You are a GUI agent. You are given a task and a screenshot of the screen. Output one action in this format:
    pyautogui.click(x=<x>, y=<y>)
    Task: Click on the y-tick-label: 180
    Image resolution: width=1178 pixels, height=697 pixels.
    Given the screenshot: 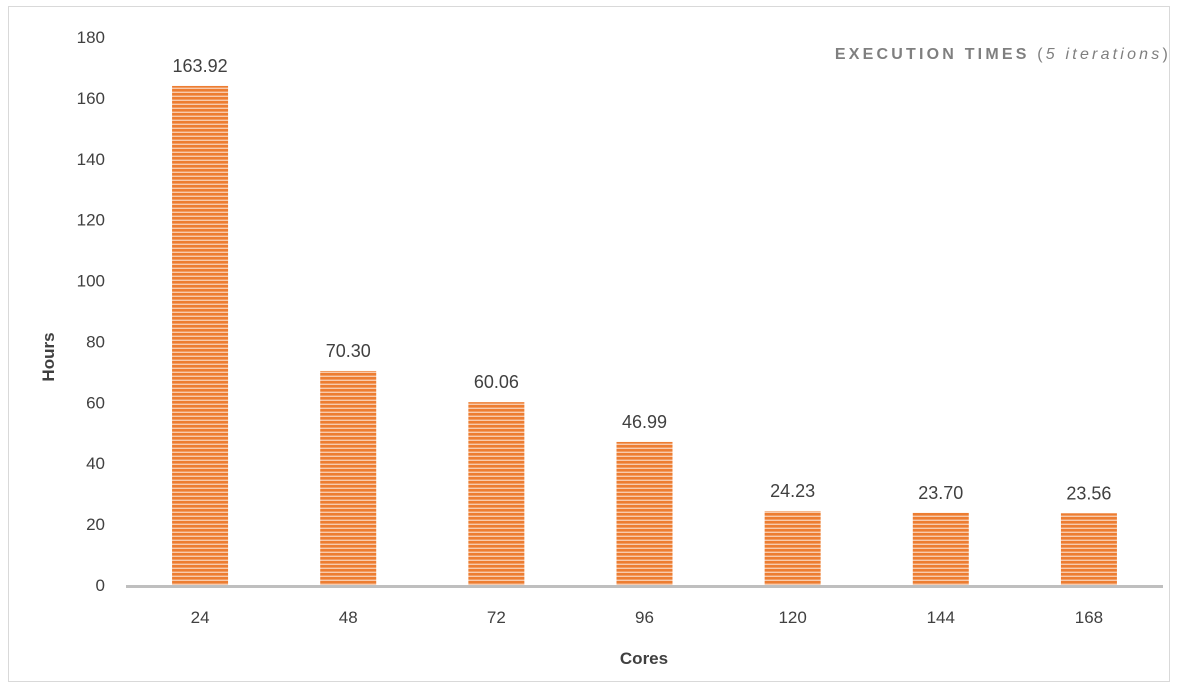 What is the action you would take?
    pyautogui.click(x=91, y=37)
    